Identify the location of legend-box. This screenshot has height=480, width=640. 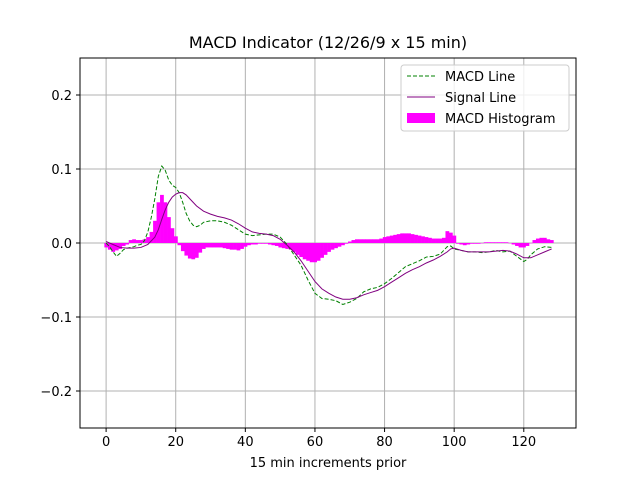
(485, 98).